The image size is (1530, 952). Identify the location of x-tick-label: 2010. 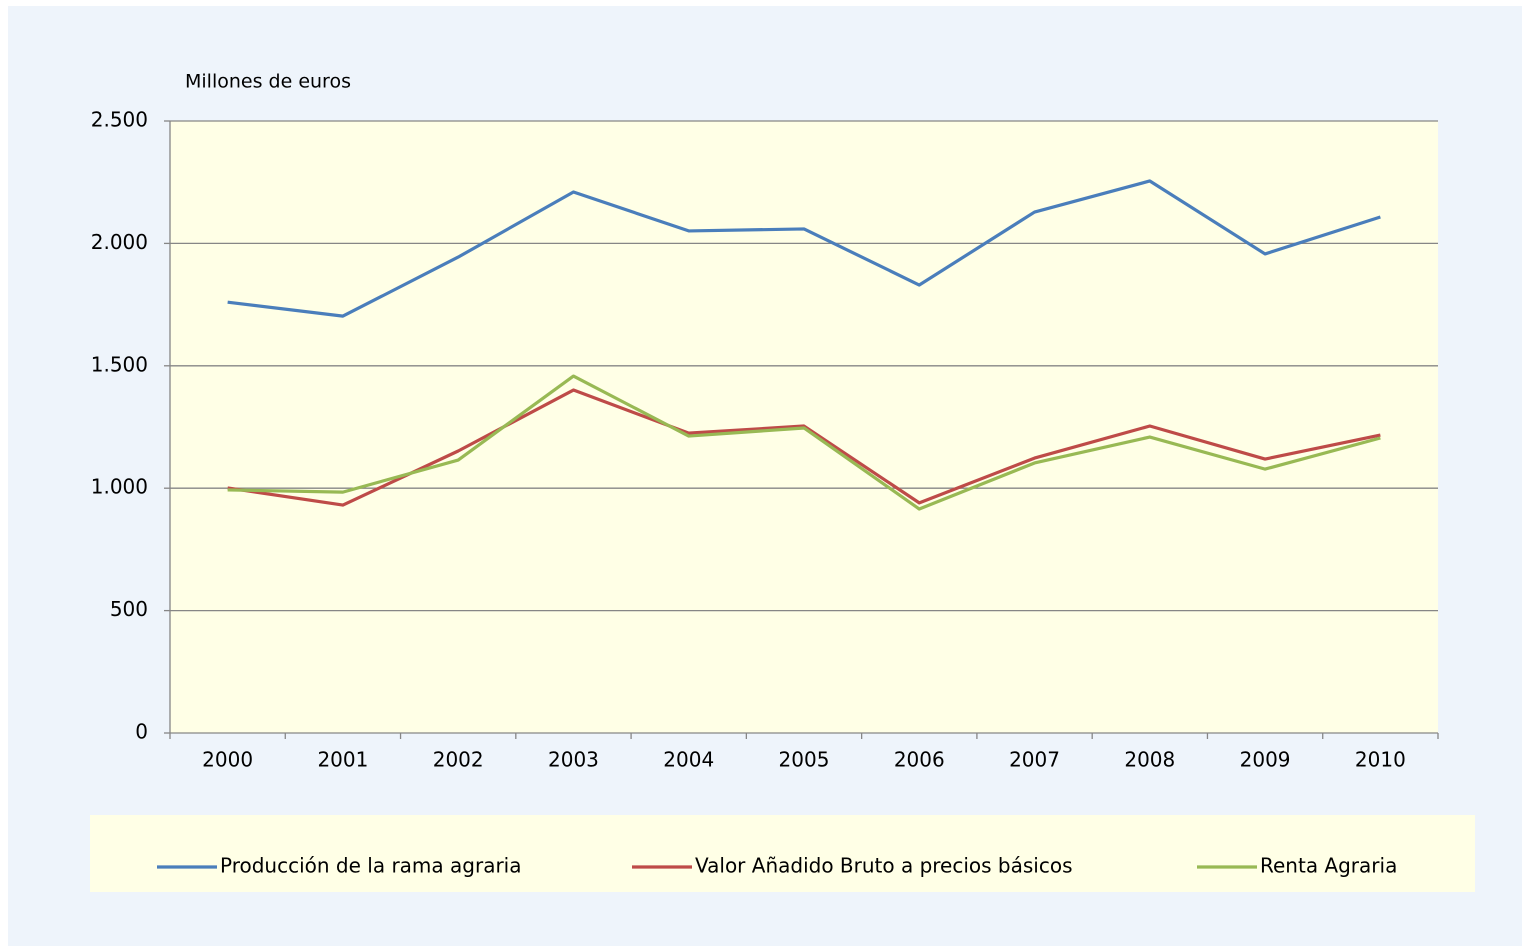
(1380, 760).